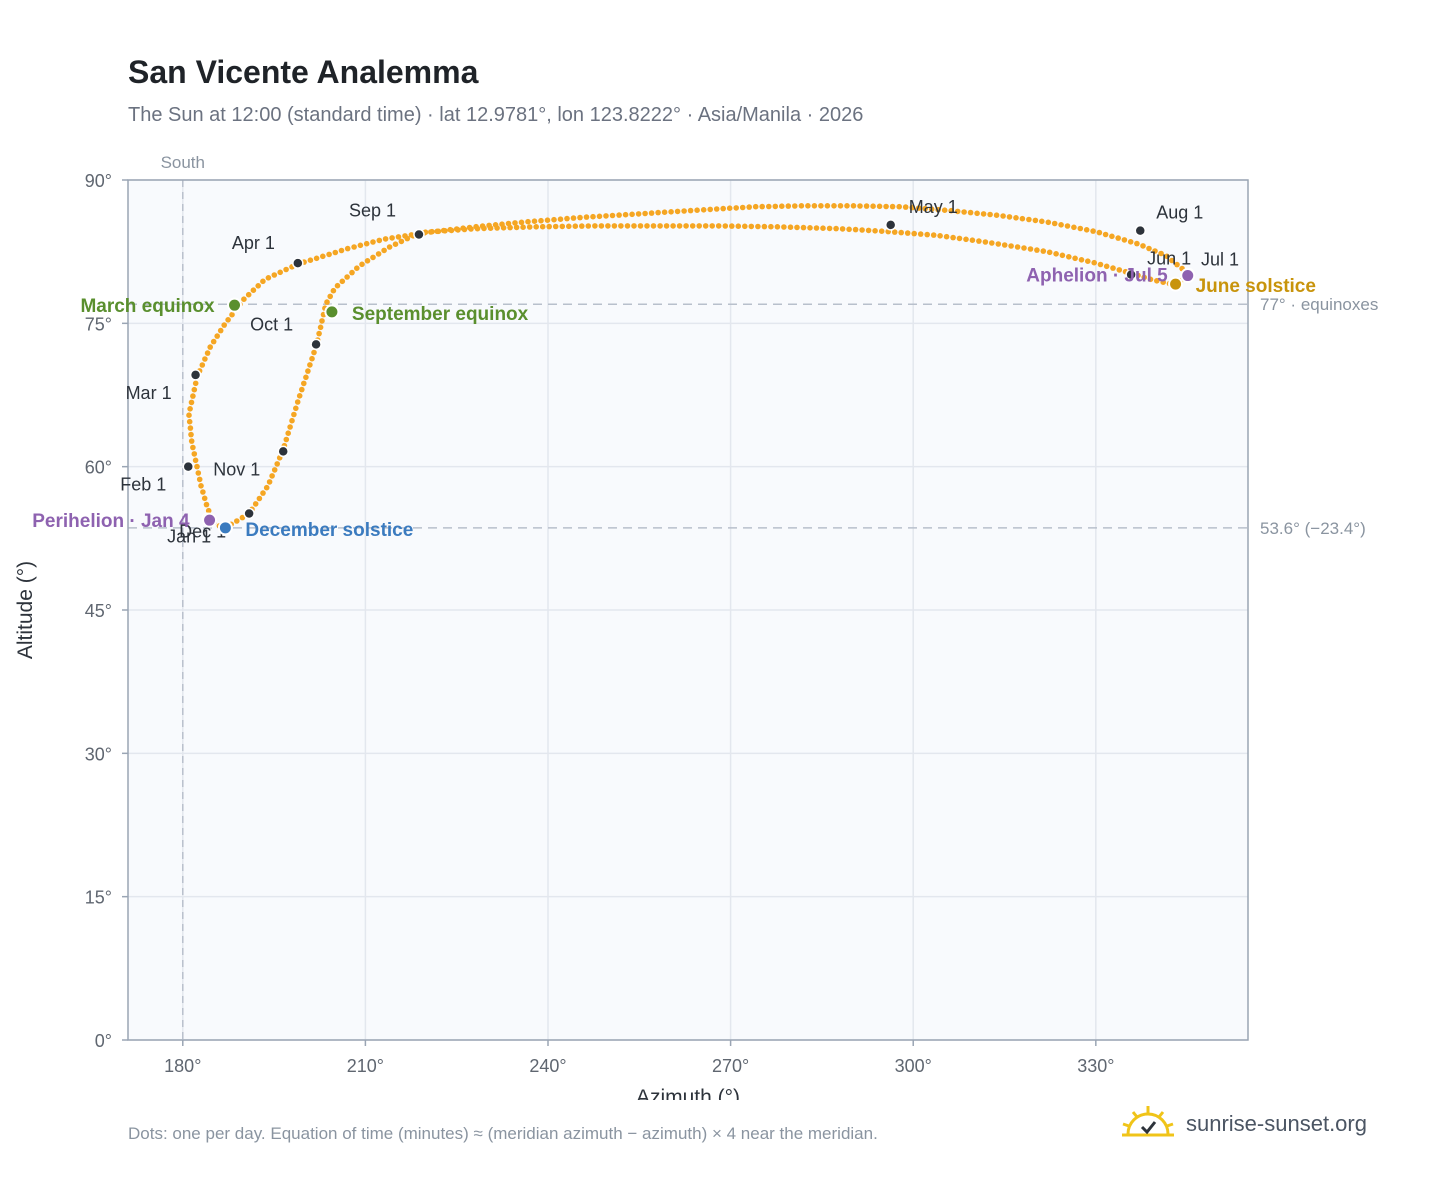 Image resolution: width=1448 pixels, height=1188 pixels. Describe the element at coordinates (1243, 1124) in the screenshot. I see `brand-logo: sunrise-sunset.org` at that location.